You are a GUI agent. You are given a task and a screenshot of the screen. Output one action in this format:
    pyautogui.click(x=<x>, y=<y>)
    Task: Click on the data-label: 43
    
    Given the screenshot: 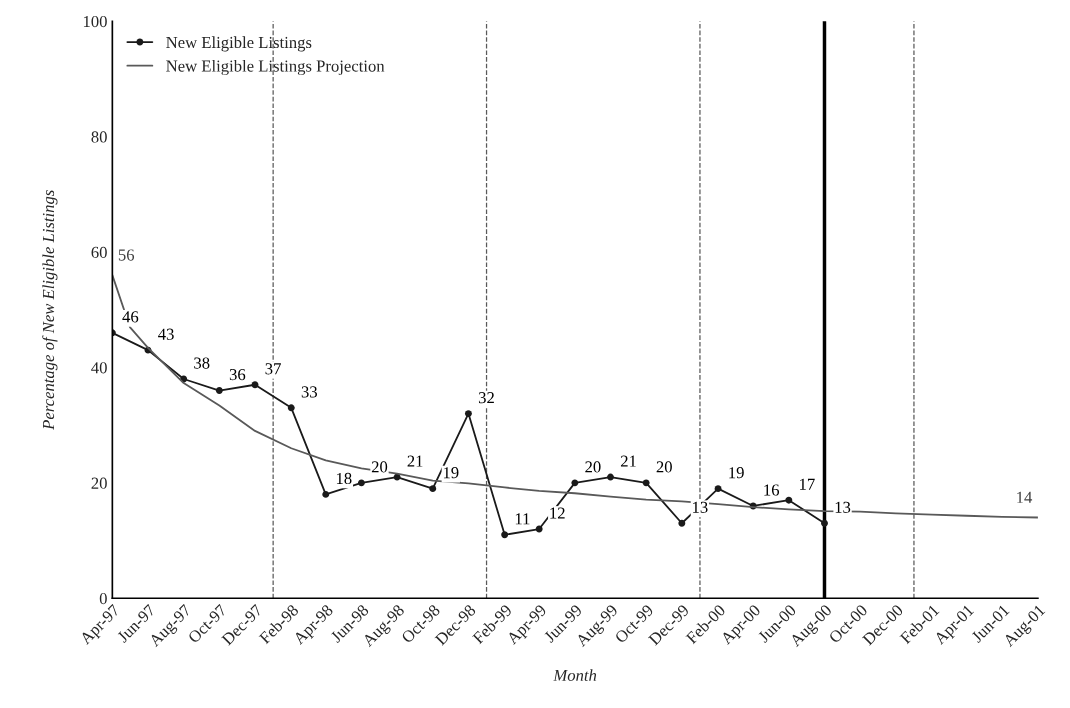 What is the action you would take?
    pyautogui.click(x=166, y=334)
    